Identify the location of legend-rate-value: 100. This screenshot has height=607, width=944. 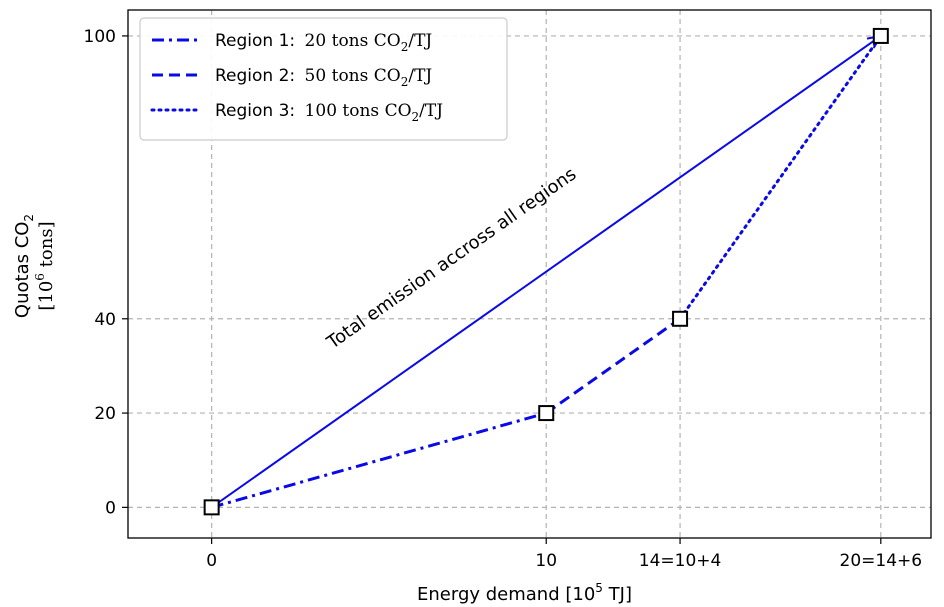
(320, 111).